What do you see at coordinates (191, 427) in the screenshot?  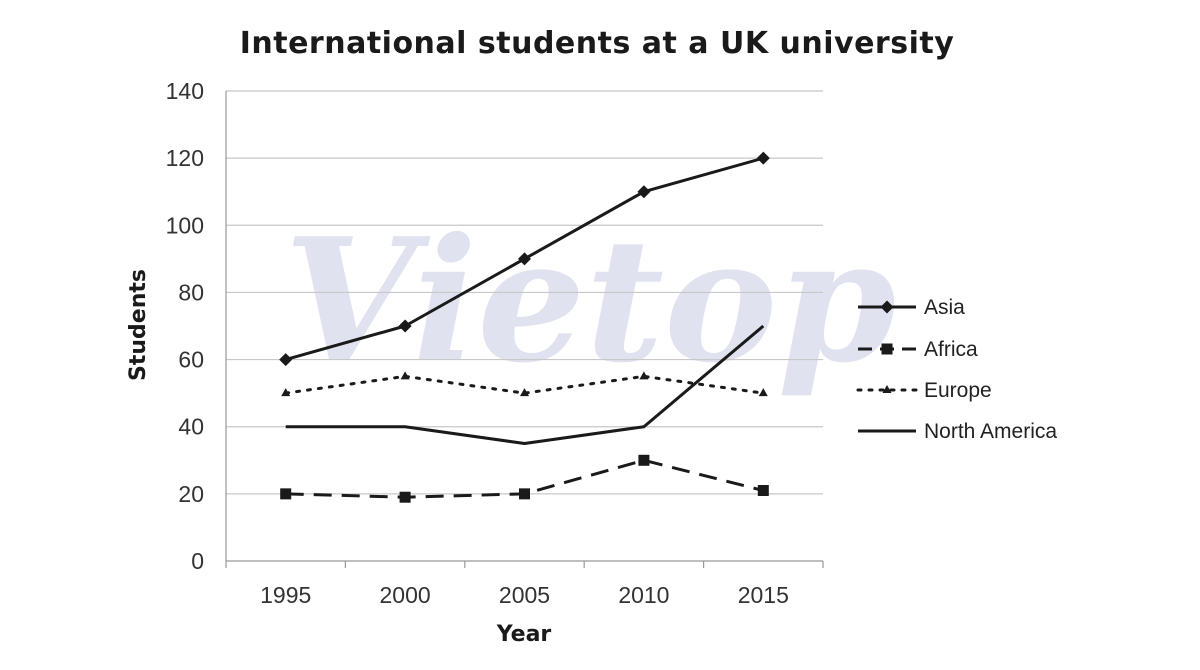 I see `y-tick-label: 40` at bounding box center [191, 427].